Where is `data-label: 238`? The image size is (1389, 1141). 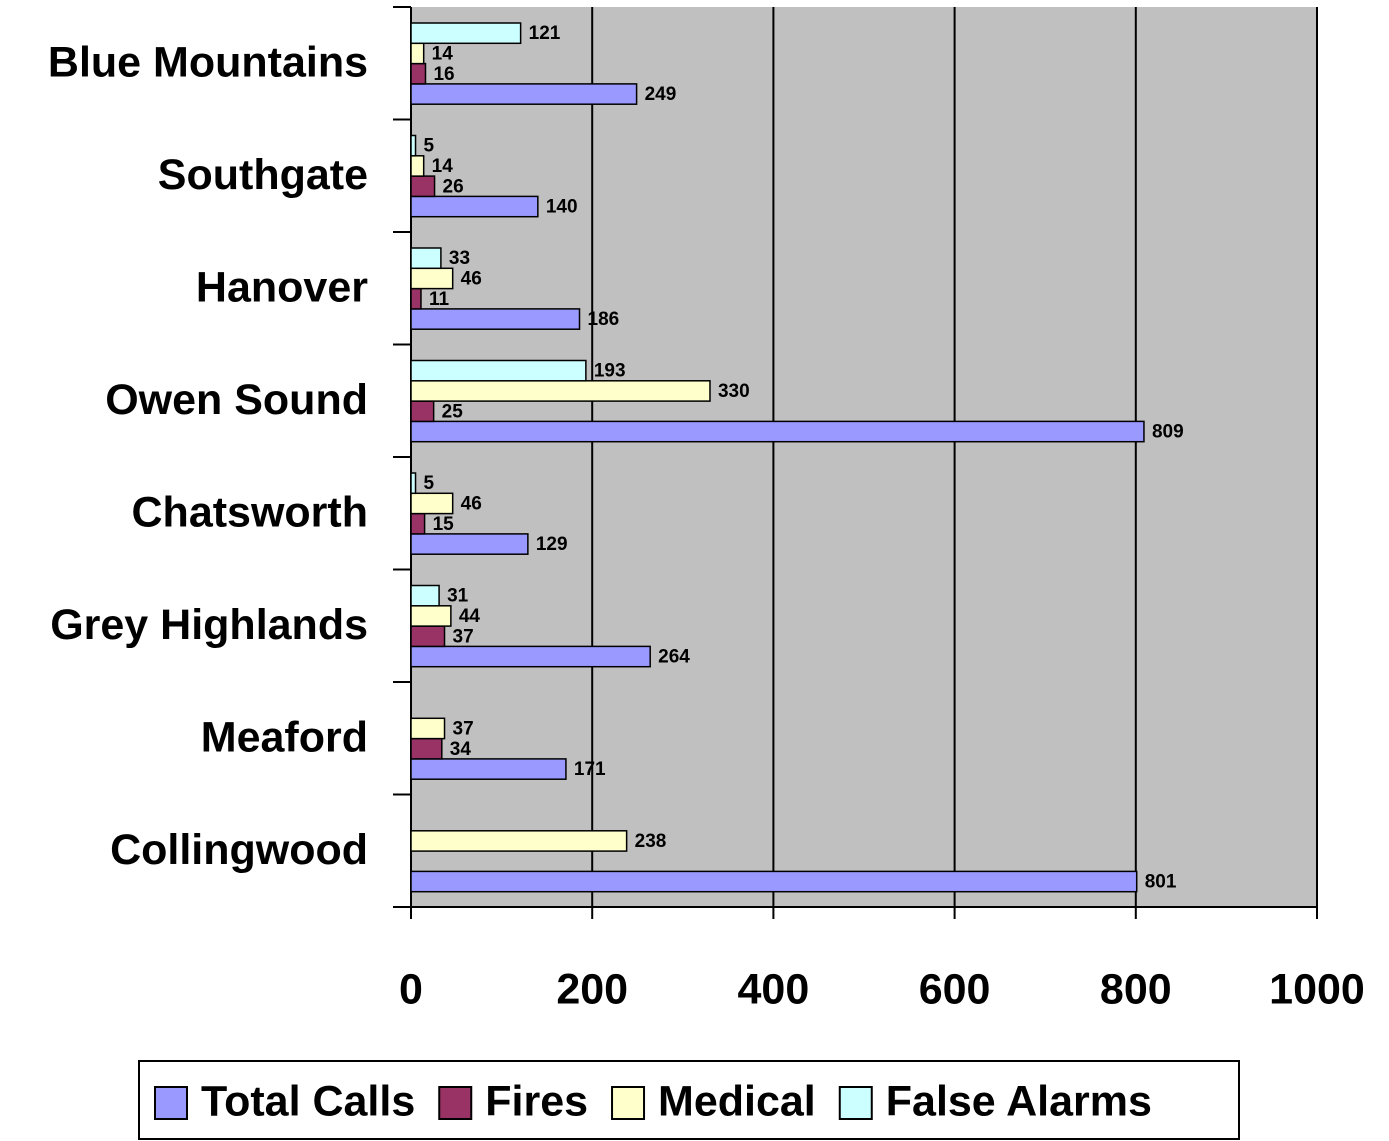 data-label: 238 is located at coordinates (651, 841).